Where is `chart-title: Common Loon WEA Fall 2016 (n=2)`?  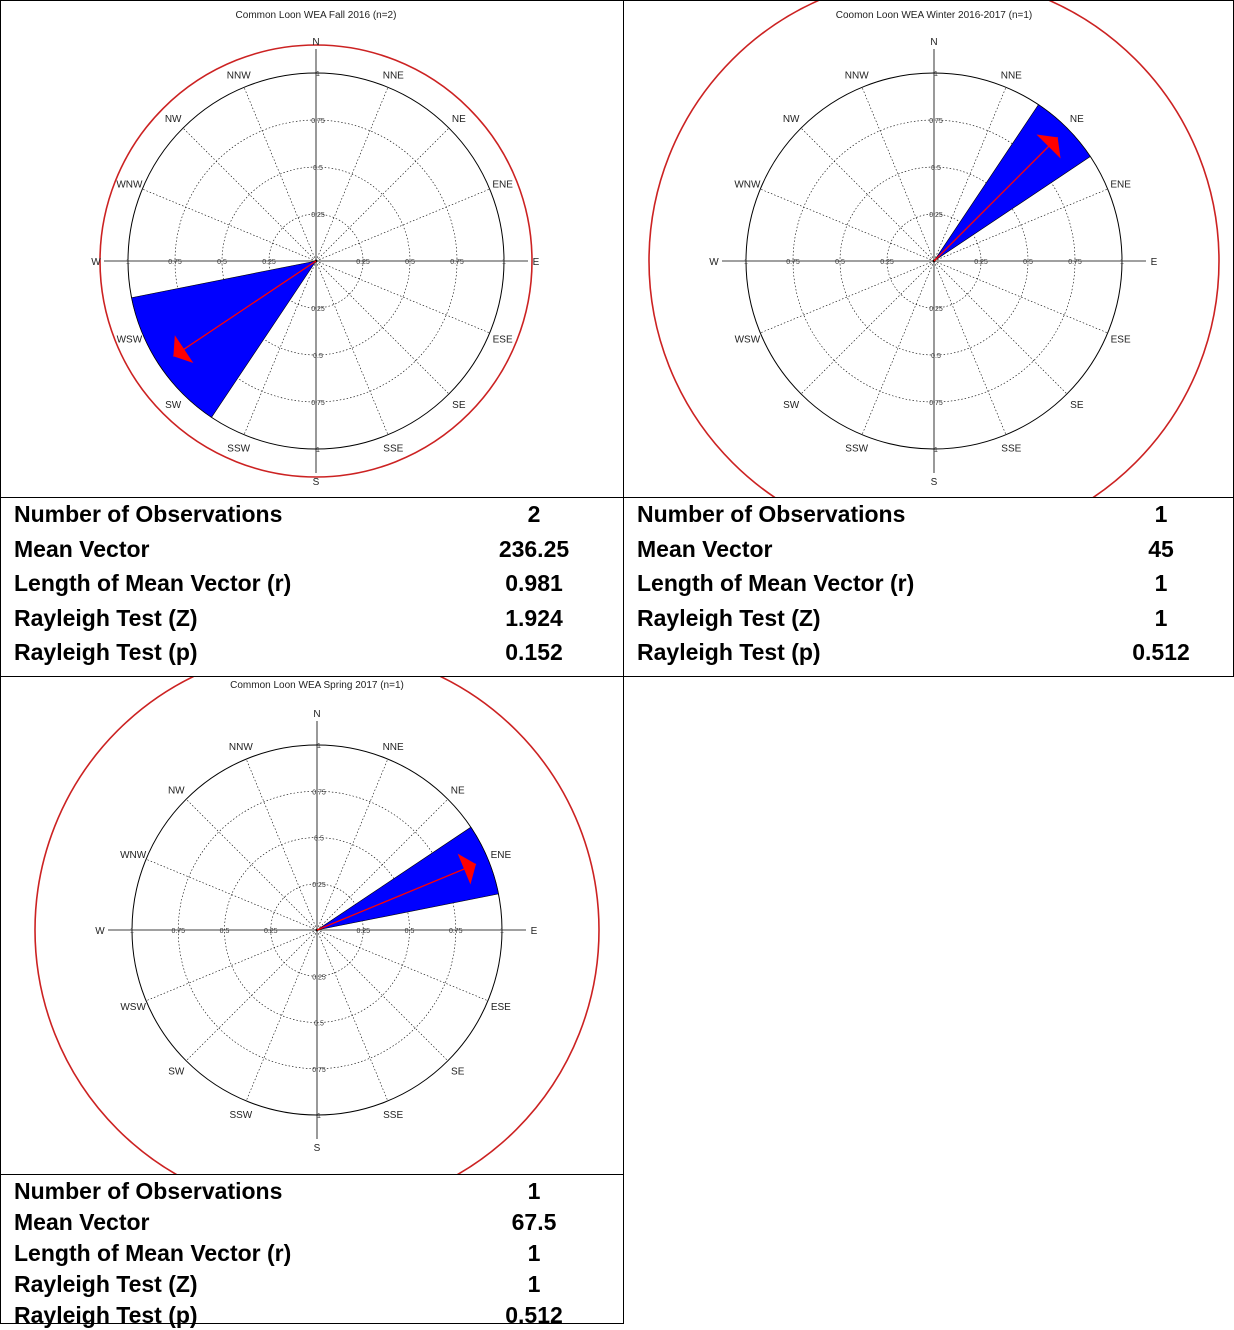
chart-title: Common Loon WEA Fall 2016 (n=2) is located at coordinates (316, 15).